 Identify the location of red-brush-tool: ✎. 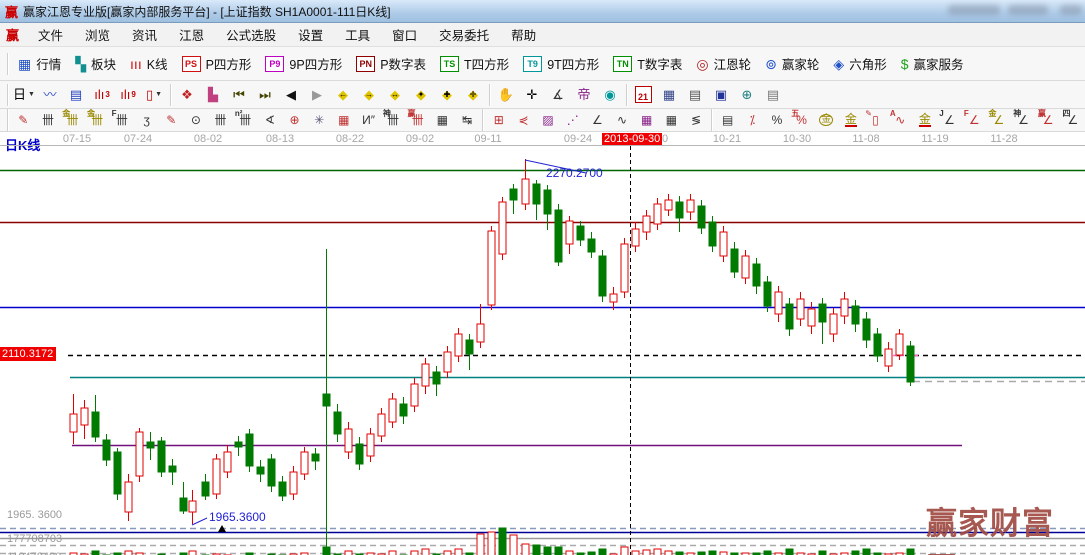
(171, 120).